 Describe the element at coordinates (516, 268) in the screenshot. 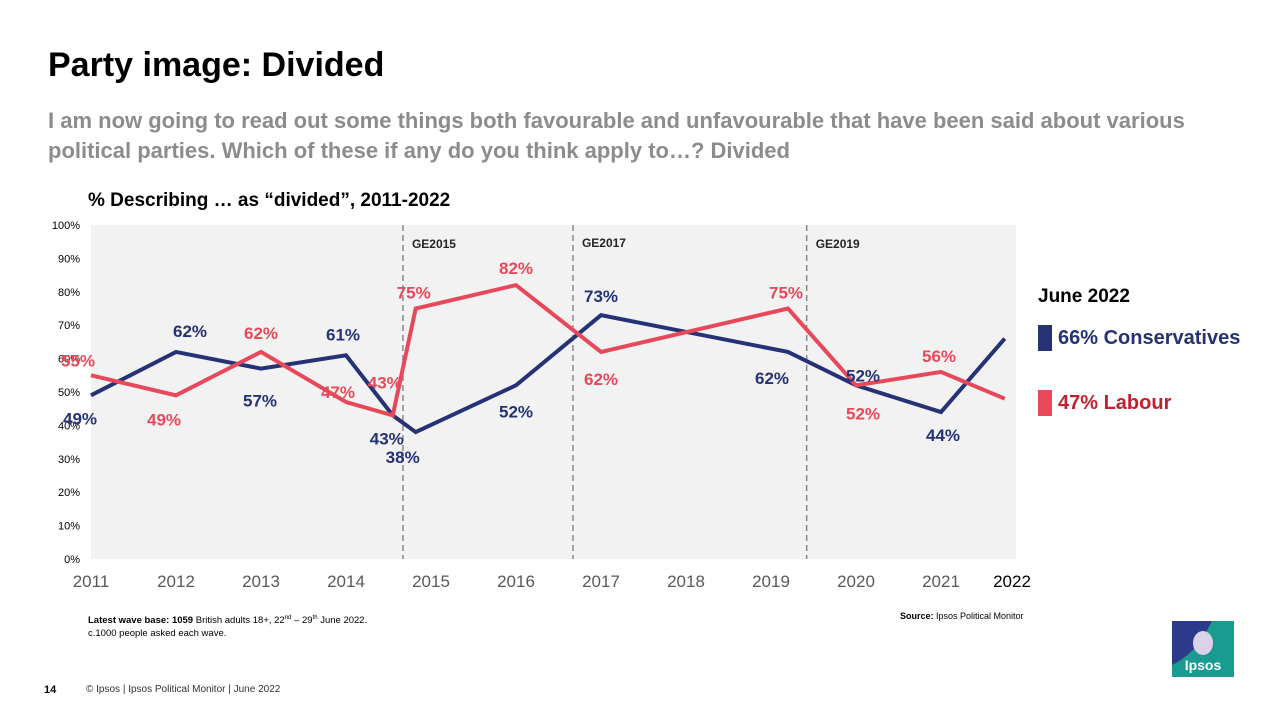

I see `data-label-labour: 82%` at that location.